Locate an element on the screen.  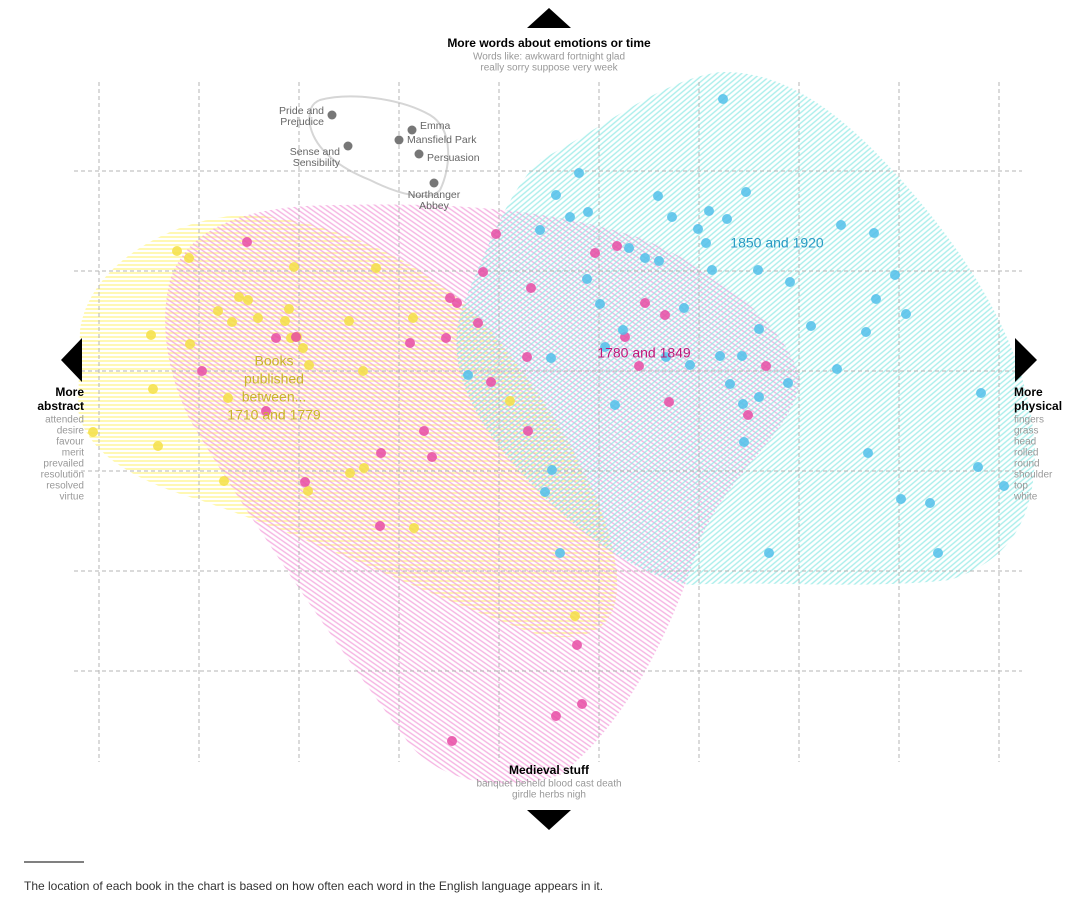
austen-label: Abbey is located at coordinates (434, 206).